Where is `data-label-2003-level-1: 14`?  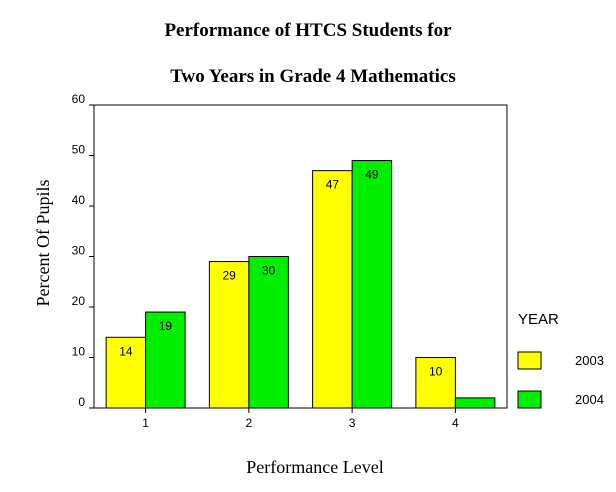
data-label-2003-level-1: 14 is located at coordinates (126, 351).